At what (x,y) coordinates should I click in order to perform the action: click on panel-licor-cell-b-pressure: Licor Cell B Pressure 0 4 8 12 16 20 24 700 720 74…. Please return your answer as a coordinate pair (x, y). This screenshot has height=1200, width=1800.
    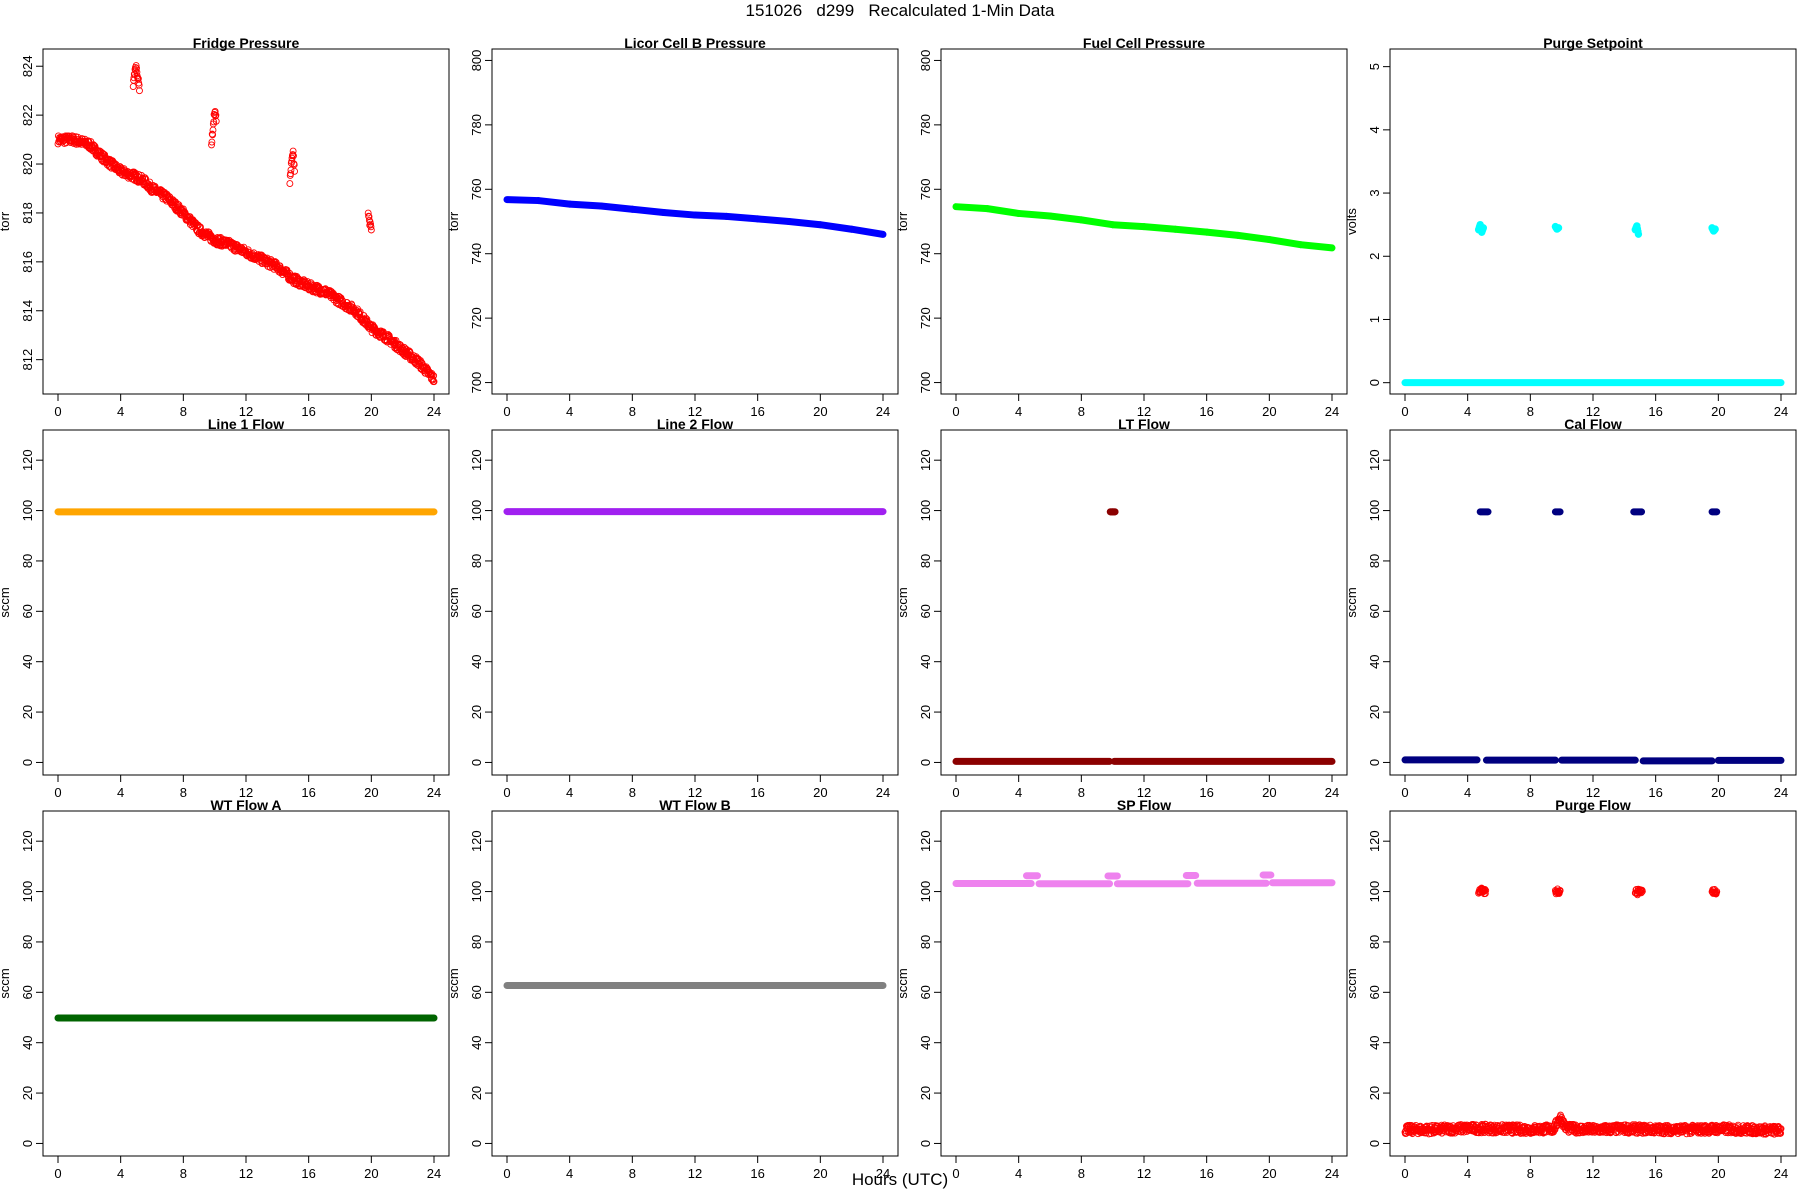
    Looking at the image, I should click on (672, 227).